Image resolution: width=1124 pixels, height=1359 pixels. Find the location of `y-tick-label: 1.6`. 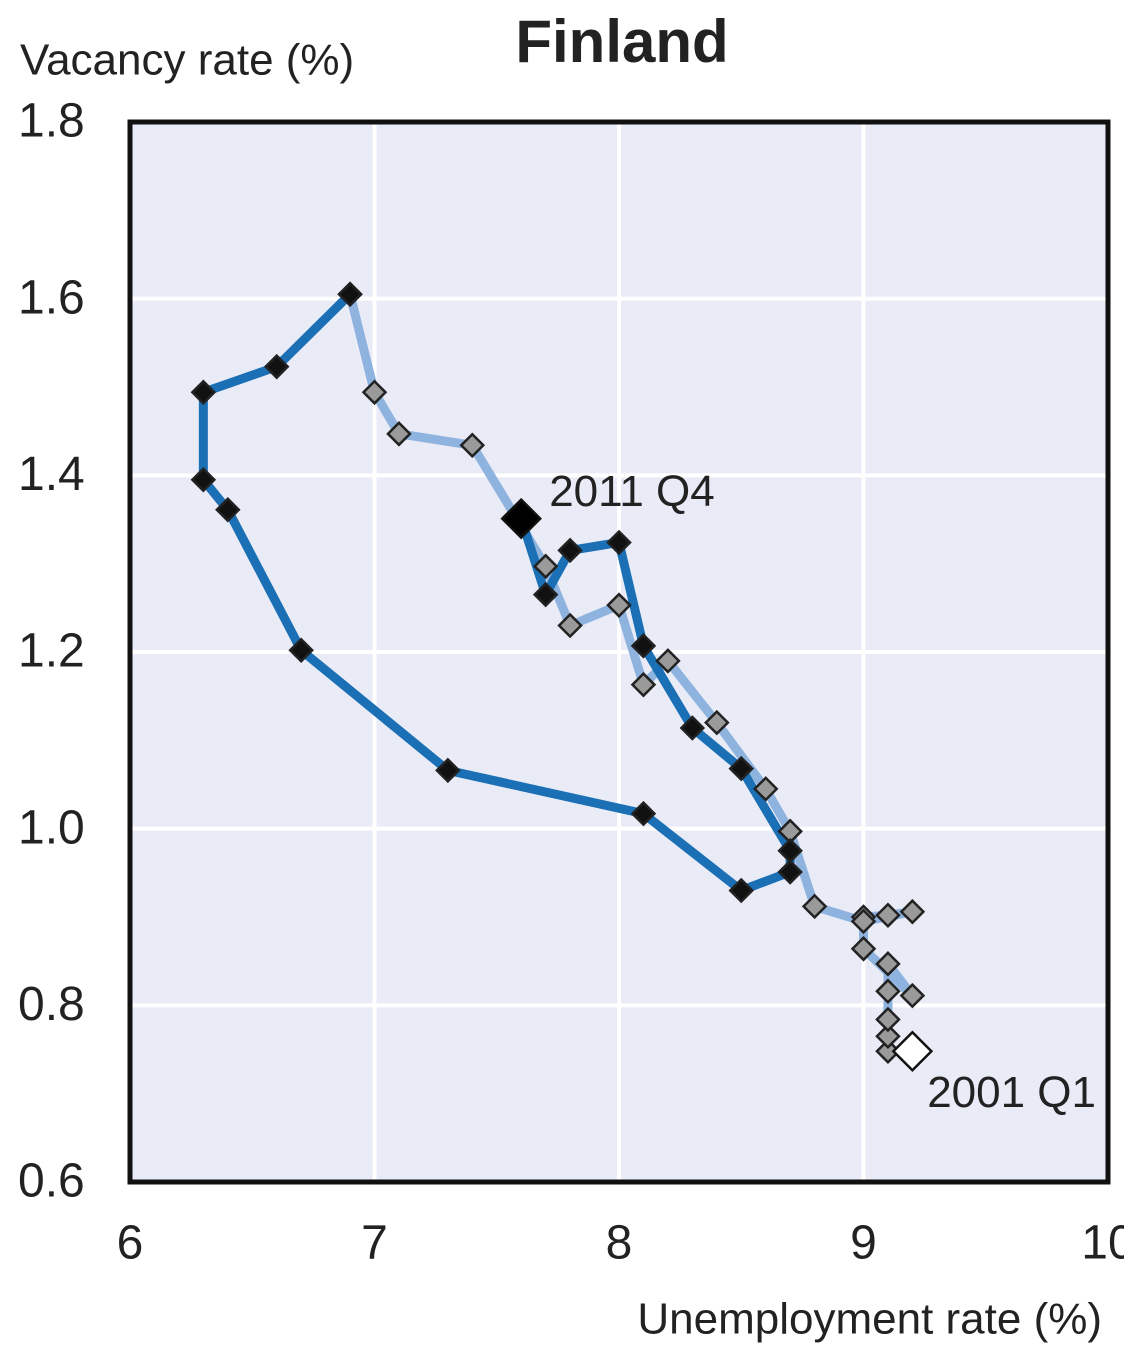

y-tick-label: 1.6 is located at coordinates (51, 297).